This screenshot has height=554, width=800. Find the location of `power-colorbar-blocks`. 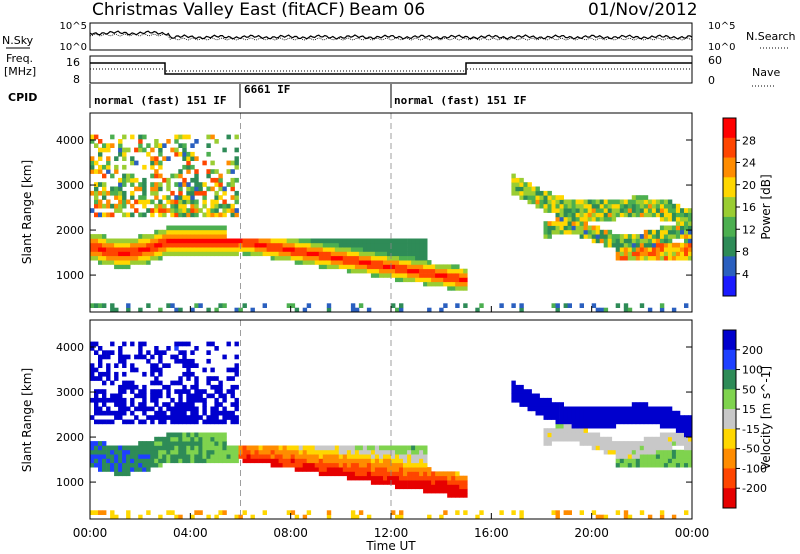

power-colorbar-blocks is located at coordinates (729, 207).